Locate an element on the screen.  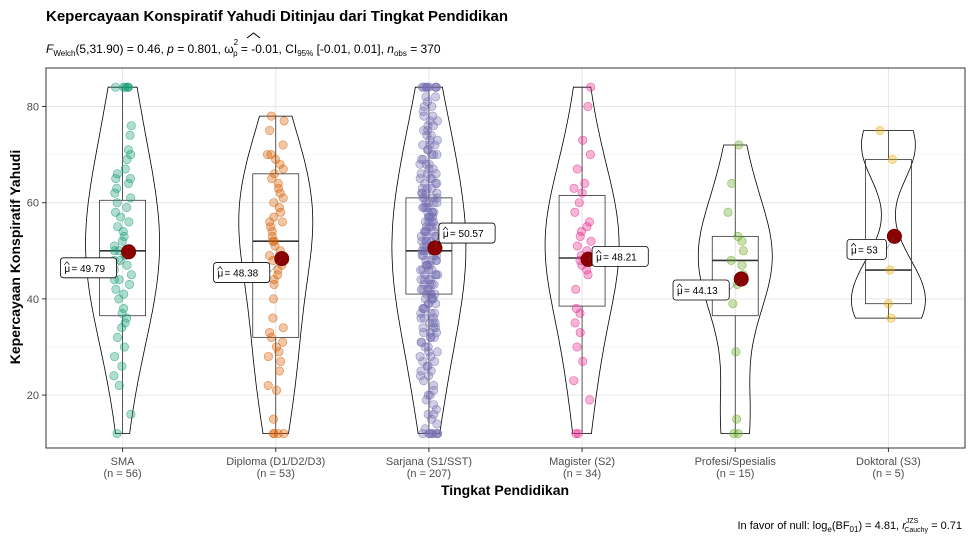
group-5: μ = 44.13 Profesi/Spesialis(n = 15) is located at coordinates (724, 310).